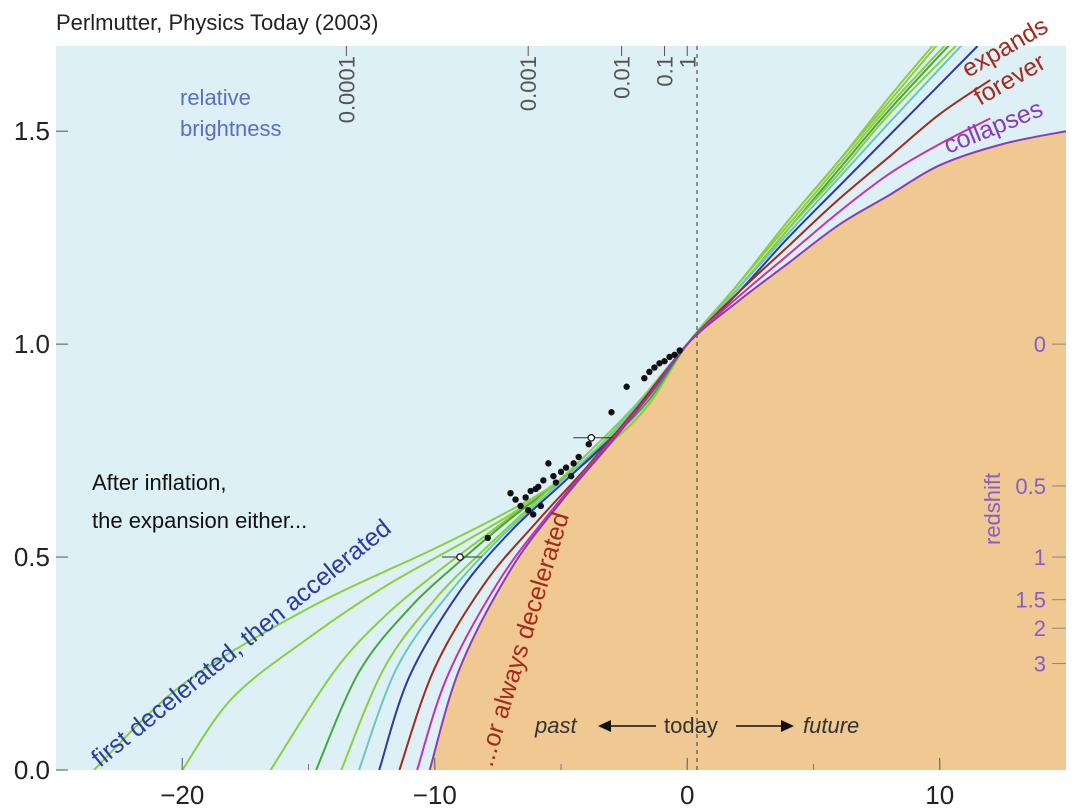 The height and width of the screenshot is (812, 1080). Describe the element at coordinates (1040, 344) in the screenshot. I see `redshift-tick-label: 0` at that location.